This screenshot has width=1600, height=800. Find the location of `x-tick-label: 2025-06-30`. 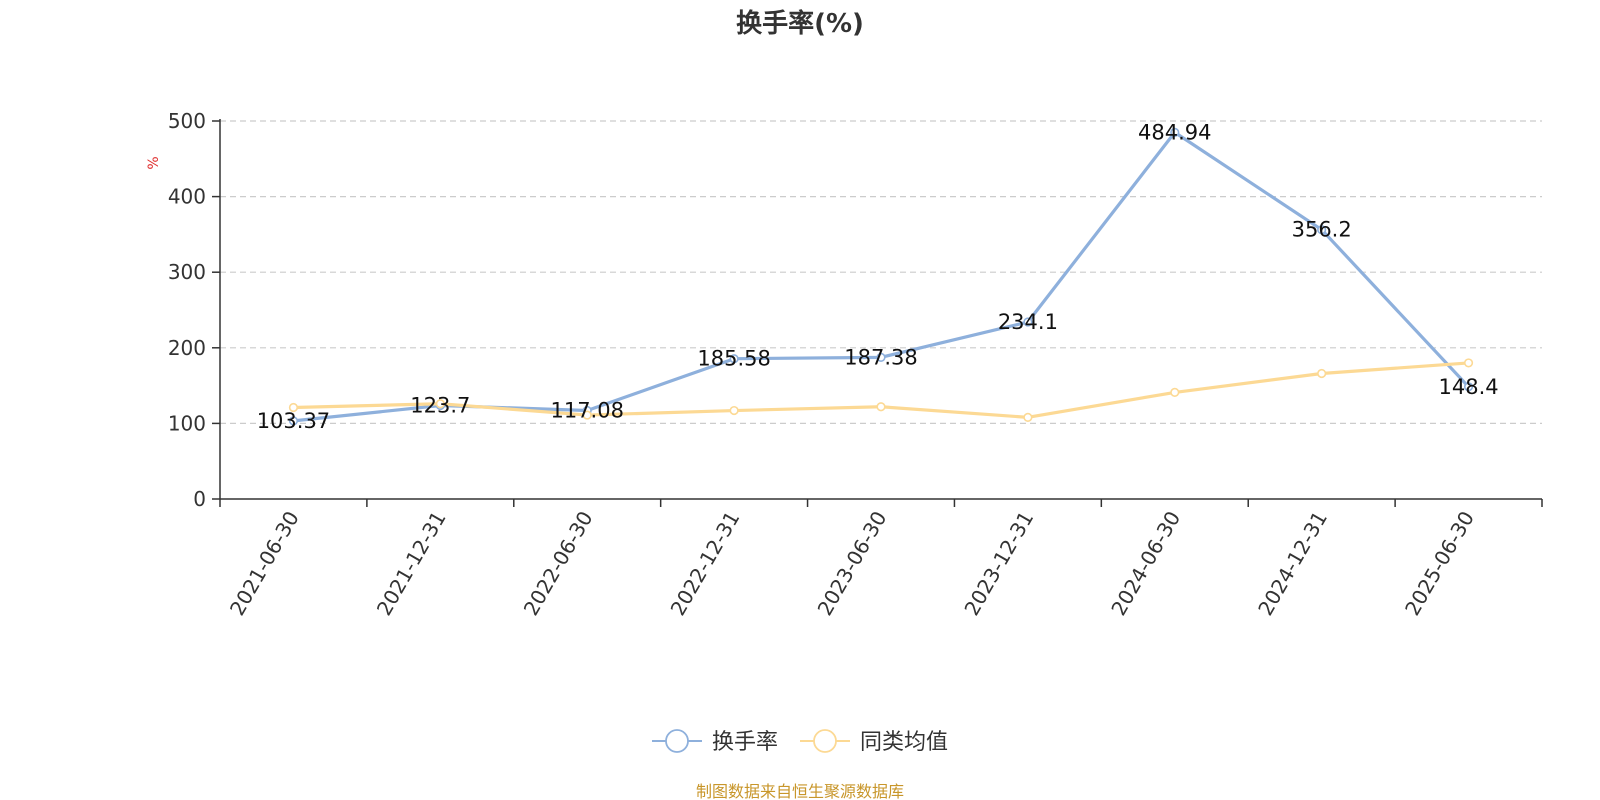

x-tick-label: 2025-06-30 is located at coordinates (1439, 563).